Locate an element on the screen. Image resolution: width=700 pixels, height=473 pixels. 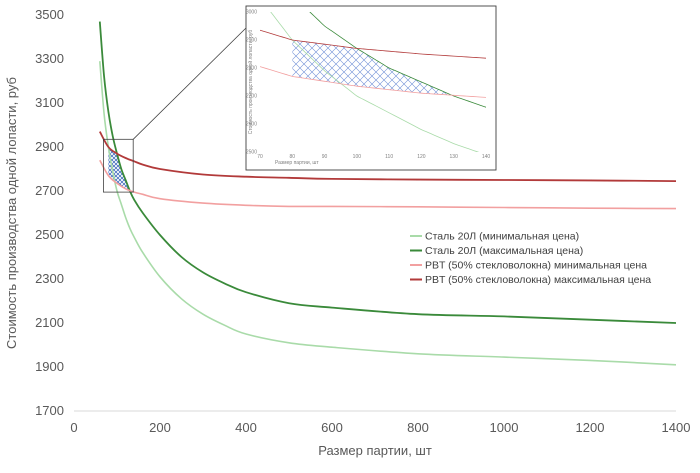
y-tick-label: 2100 is located at coordinates (49, 322).